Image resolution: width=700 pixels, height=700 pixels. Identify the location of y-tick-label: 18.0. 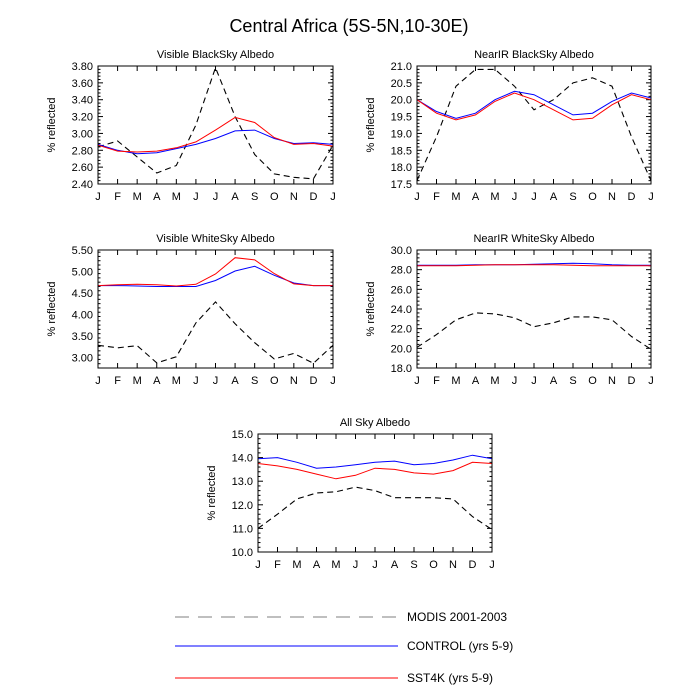
(401, 369).